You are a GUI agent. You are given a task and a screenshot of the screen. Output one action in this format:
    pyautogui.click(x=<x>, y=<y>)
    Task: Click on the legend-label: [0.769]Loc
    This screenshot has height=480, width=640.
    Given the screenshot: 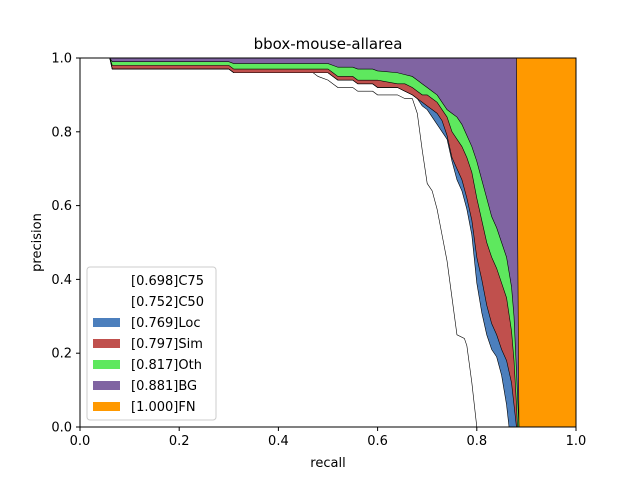 What is the action you would take?
    pyautogui.click(x=165, y=323)
    